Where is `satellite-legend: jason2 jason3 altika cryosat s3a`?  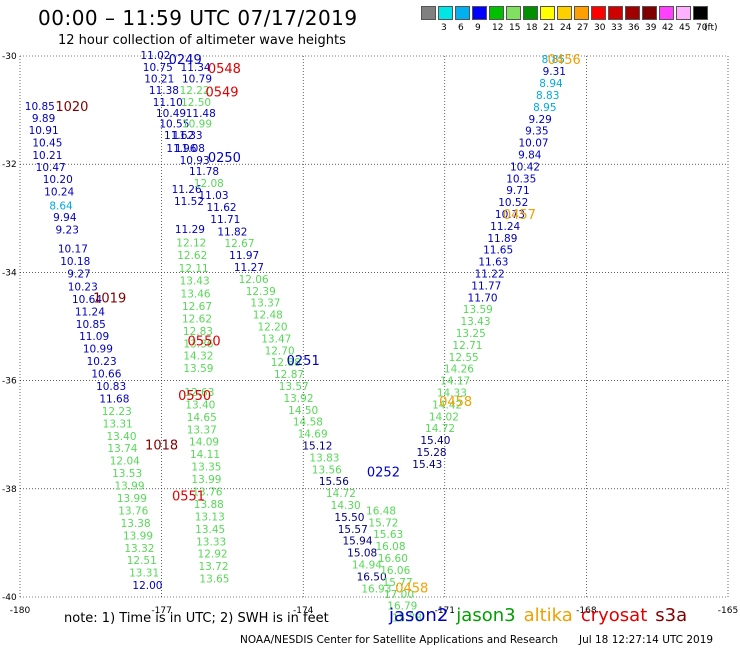 satellite-legend: jason2 jason3 altika cryosat s3a is located at coordinates (542, 615).